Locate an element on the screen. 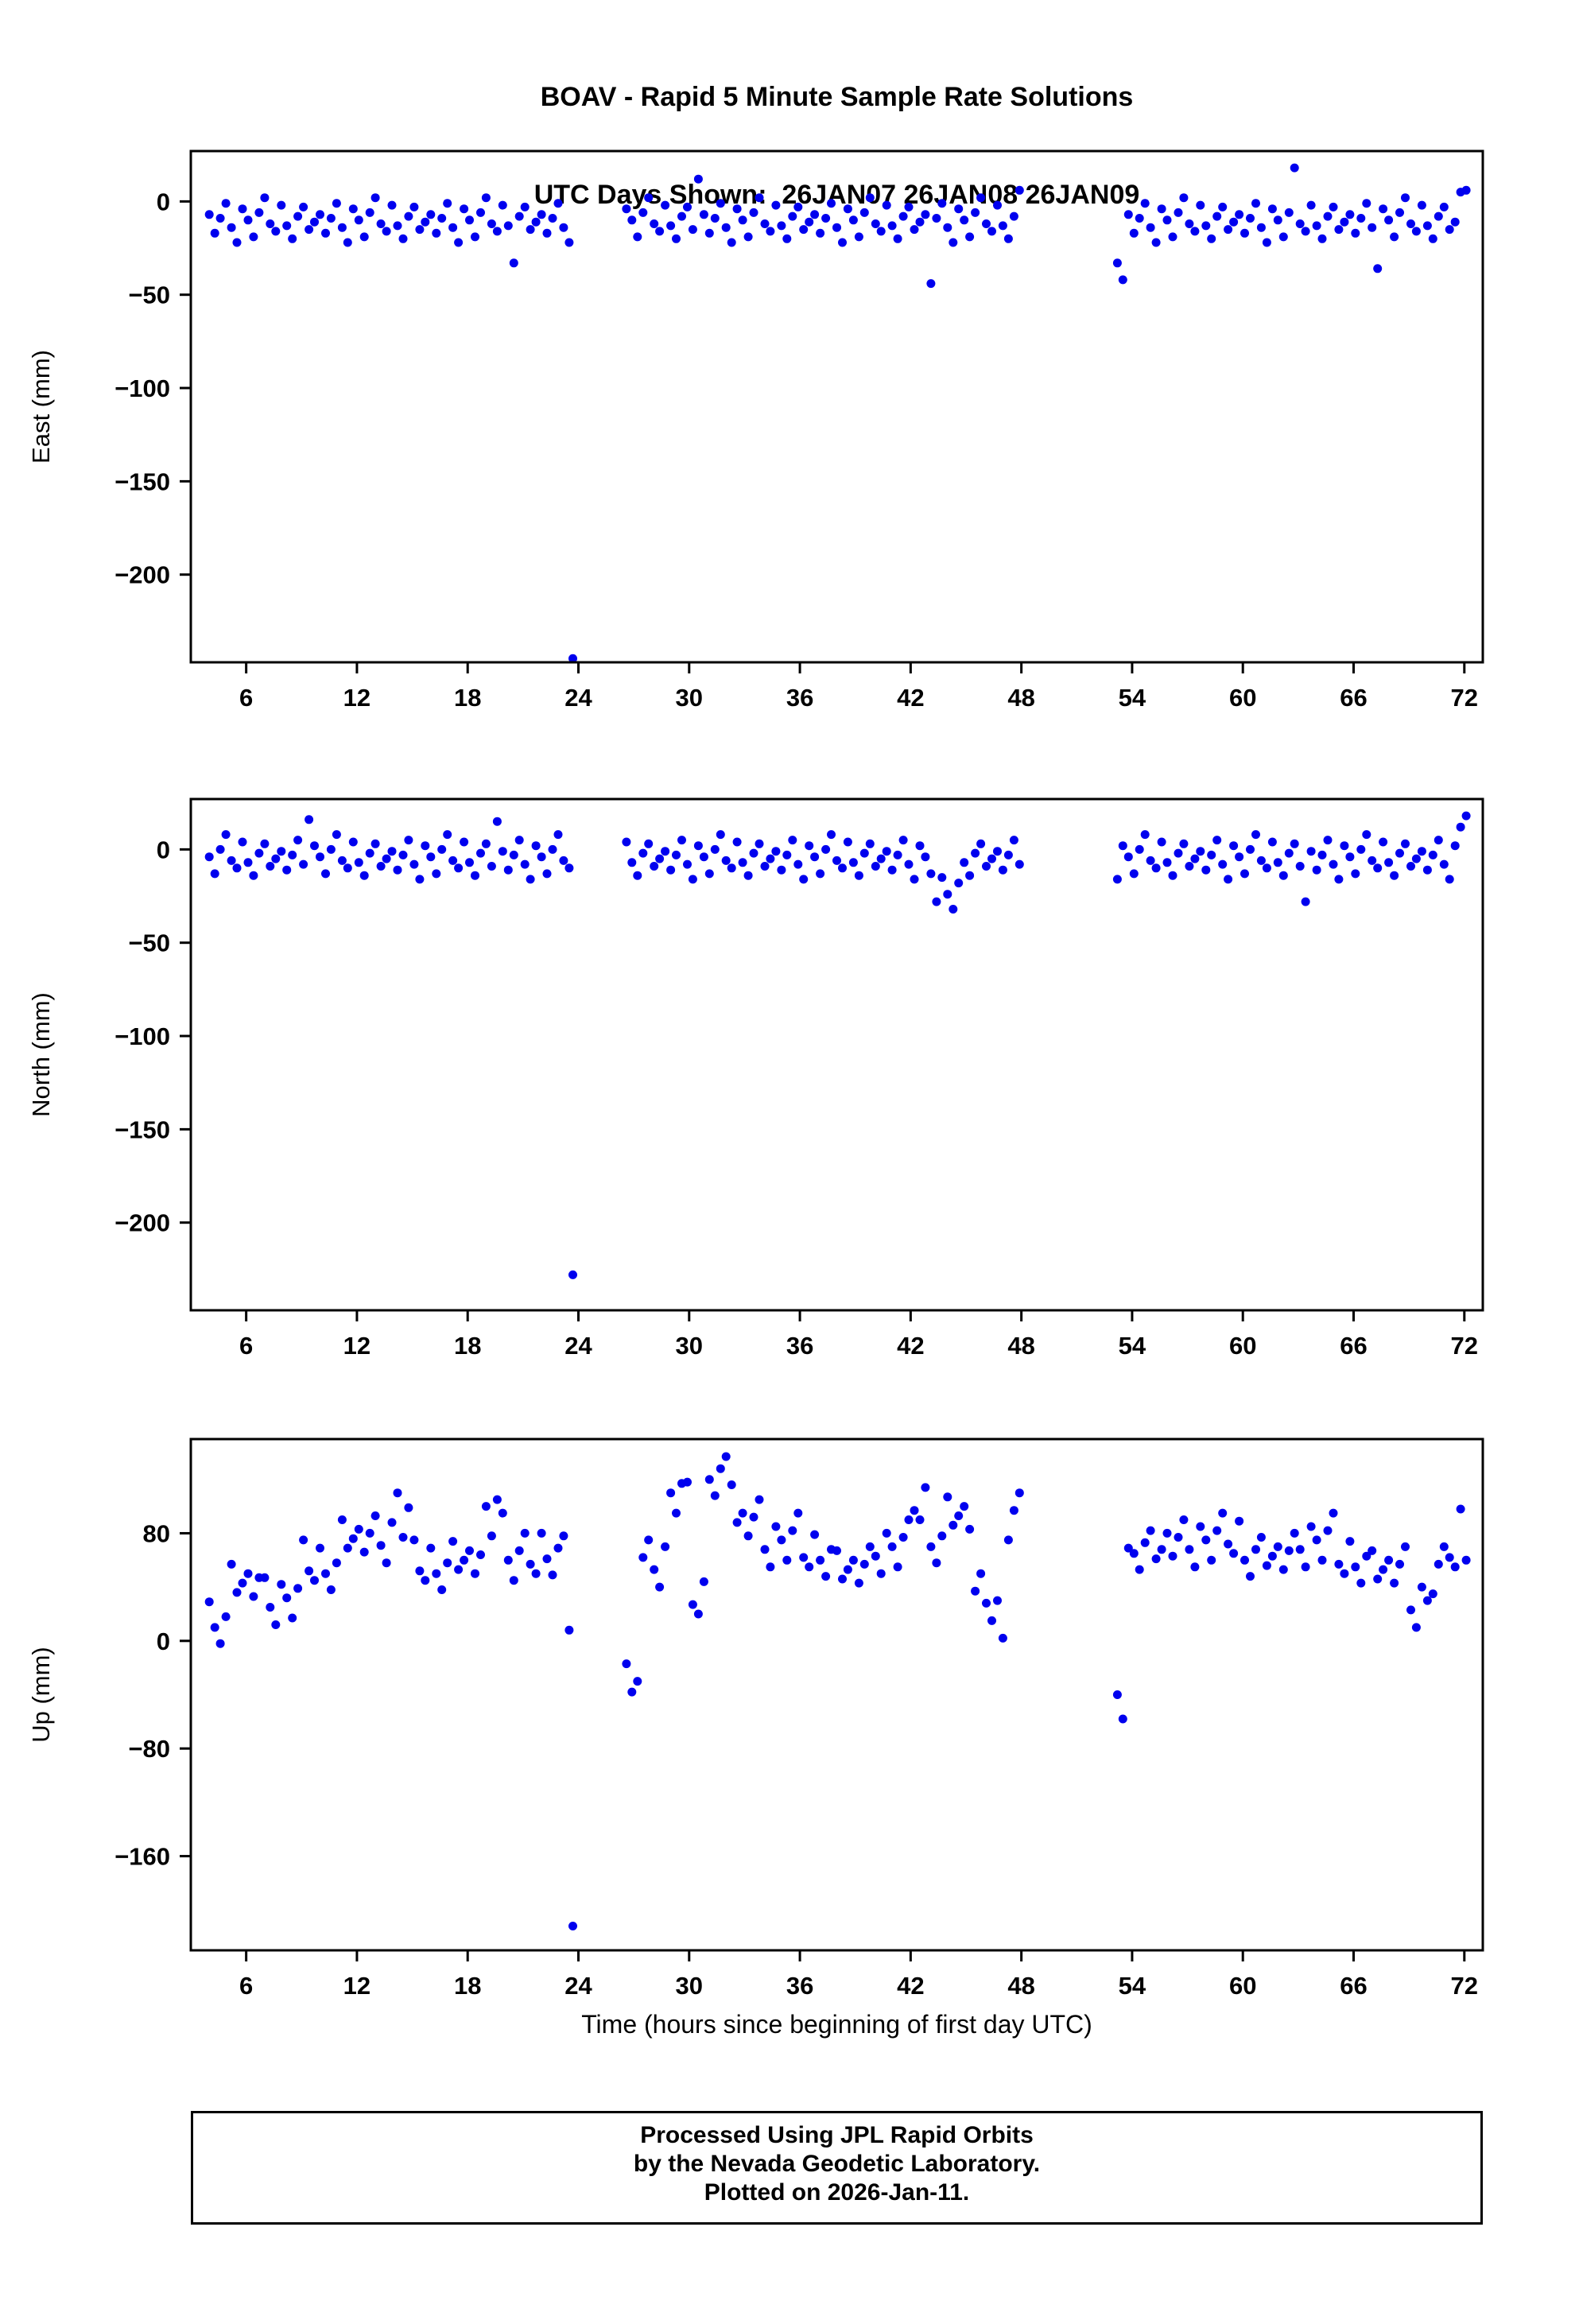 Image resolution: width=1579 pixels, height=2324 pixels. north-x-tick-label: 48 is located at coordinates (1020, 1346).